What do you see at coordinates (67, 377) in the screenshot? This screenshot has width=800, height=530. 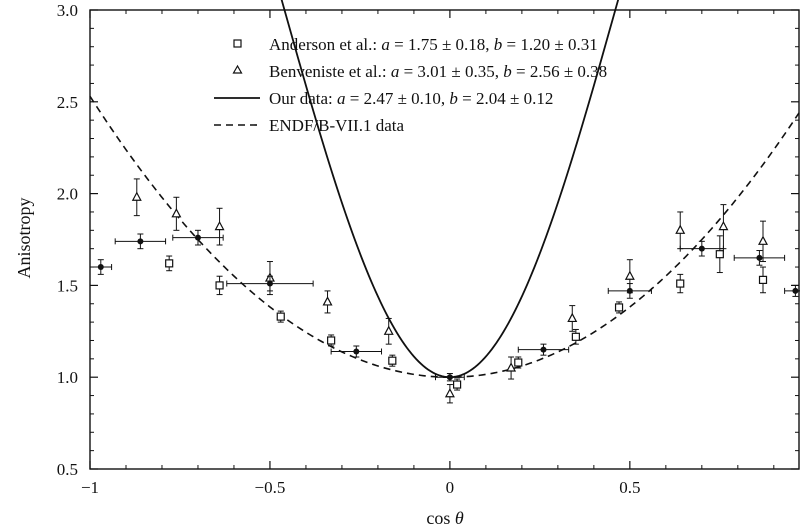 I see `y-tick-label: 1.0` at bounding box center [67, 377].